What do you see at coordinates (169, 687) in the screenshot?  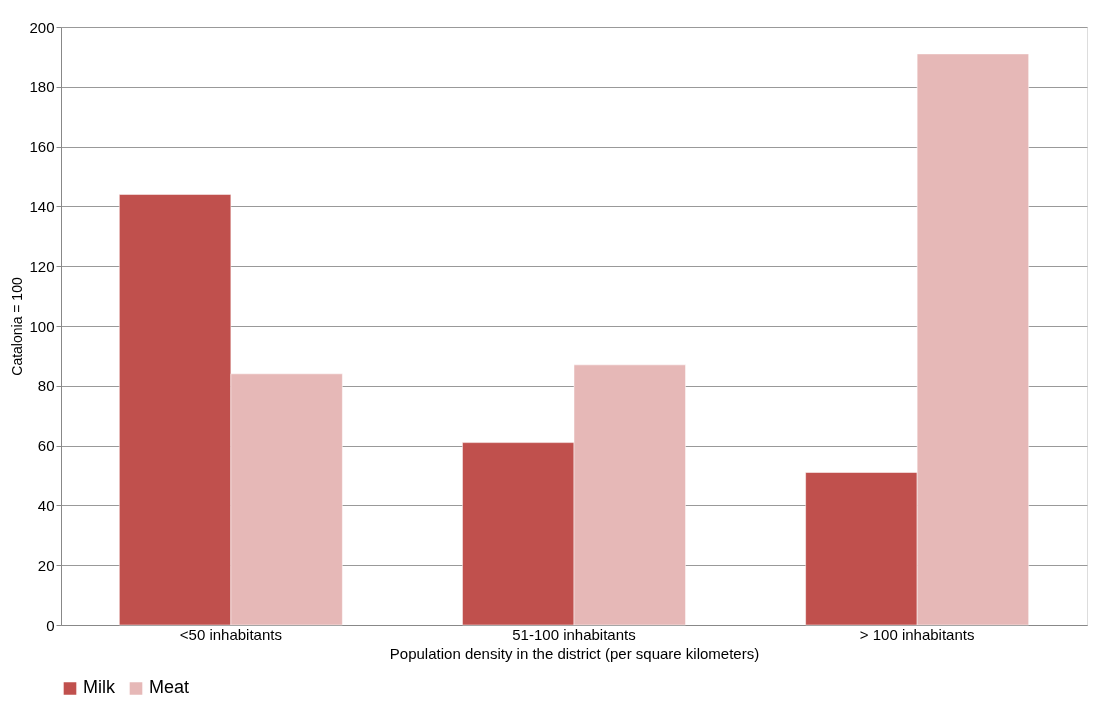 I see `legend-label: Meat` at bounding box center [169, 687].